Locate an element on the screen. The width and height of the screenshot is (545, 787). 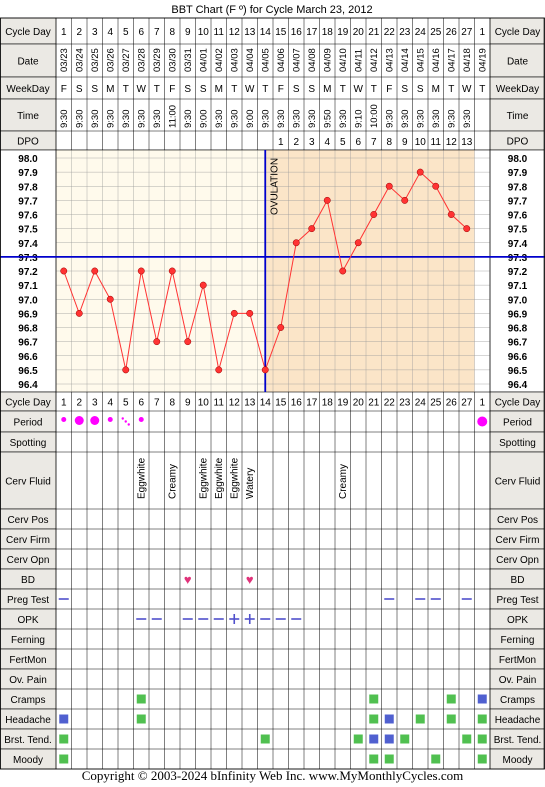
row-label-left: BD is located at coordinates (28, 580).